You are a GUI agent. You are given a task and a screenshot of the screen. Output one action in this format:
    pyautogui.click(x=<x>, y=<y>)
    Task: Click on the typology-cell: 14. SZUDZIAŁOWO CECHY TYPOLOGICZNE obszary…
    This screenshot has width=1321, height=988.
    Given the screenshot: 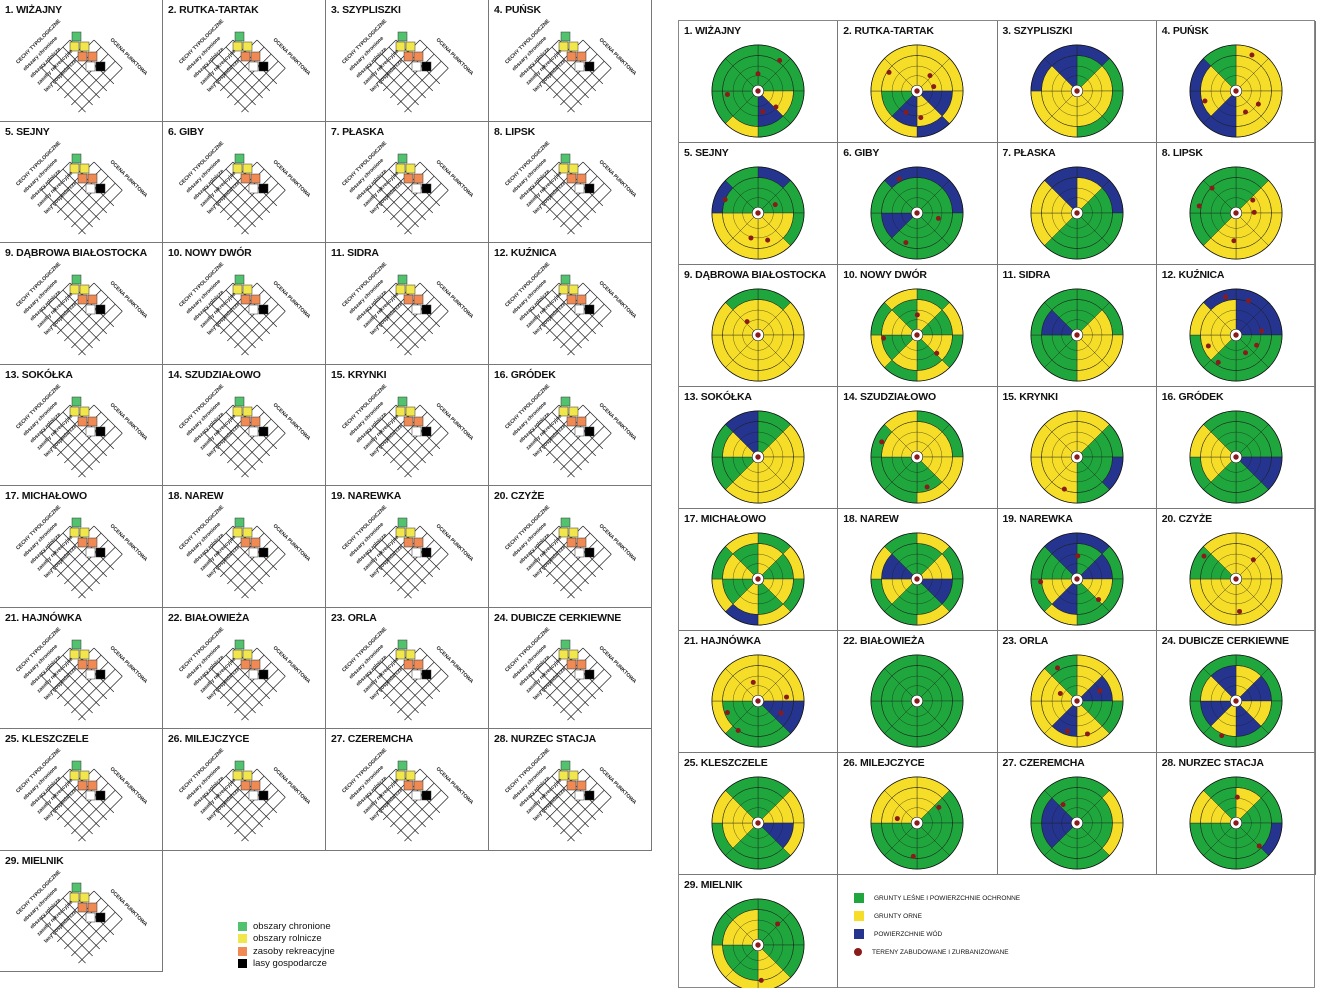 What is the action you would take?
    pyautogui.click(x=244, y=425)
    